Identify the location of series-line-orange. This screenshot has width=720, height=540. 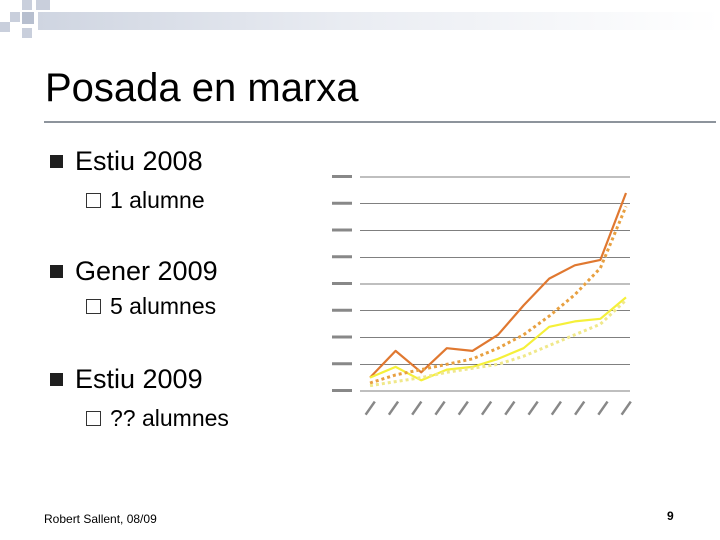
(498, 285).